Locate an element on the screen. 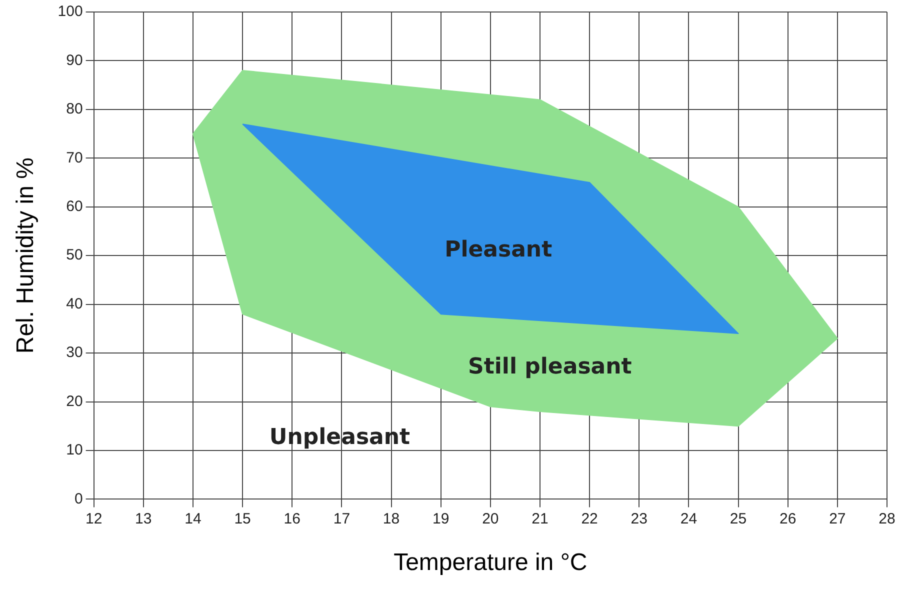 Image resolution: width=901 pixels, height=590 pixels. y-tick-label: 0 is located at coordinates (78, 499).